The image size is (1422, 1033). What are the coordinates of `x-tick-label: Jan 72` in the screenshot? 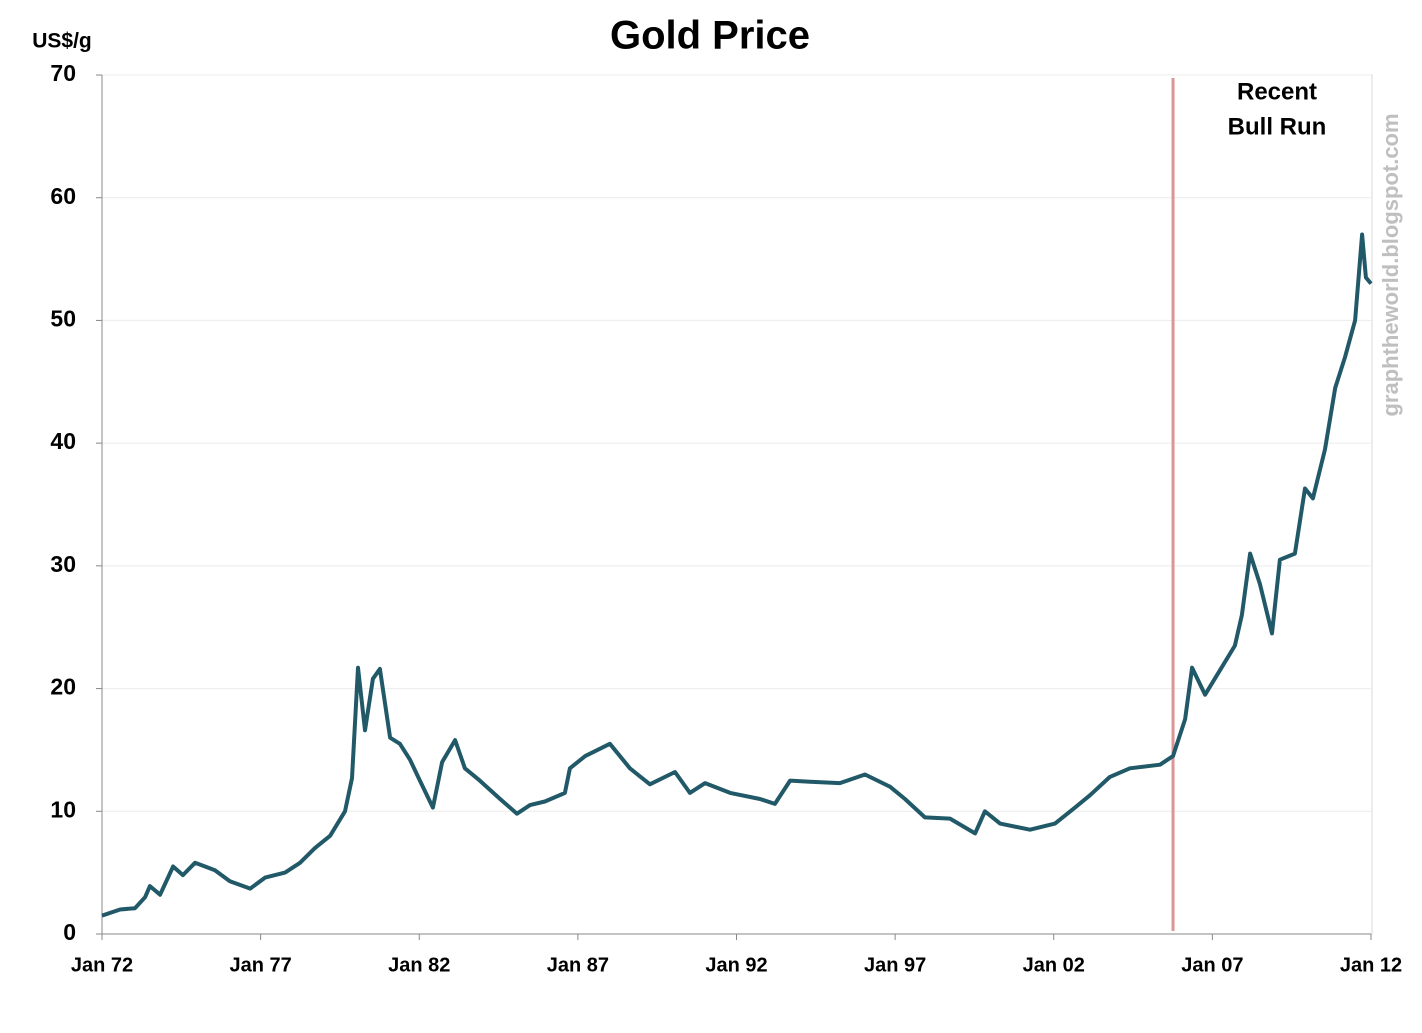 It's located at (102, 965).